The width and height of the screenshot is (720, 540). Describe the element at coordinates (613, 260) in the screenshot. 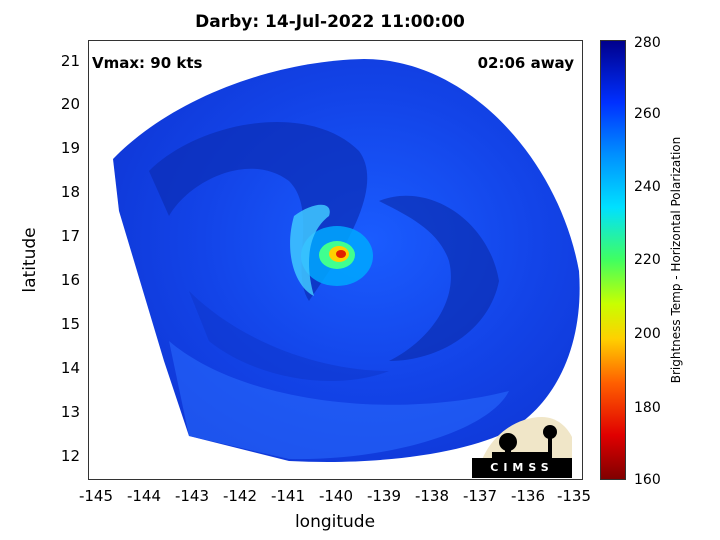

I see `colorbar` at that location.